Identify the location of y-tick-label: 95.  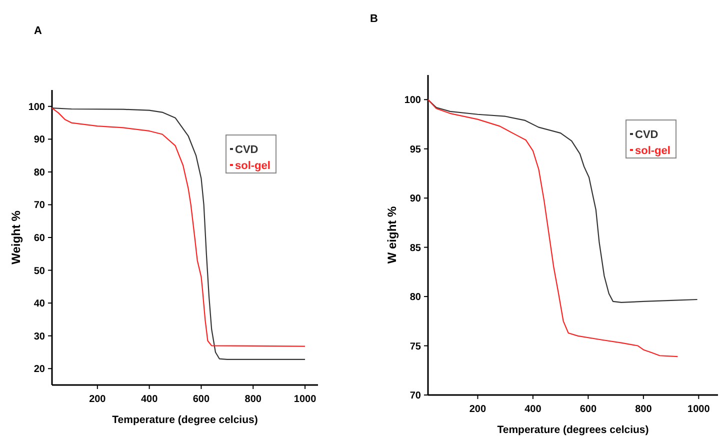
(416, 150).